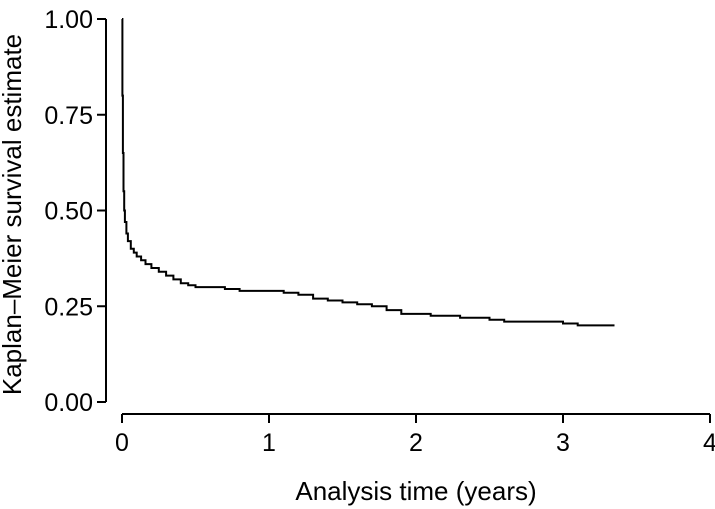 Image resolution: width=715 pixels, height=509 pixels. What do you see at coordinates (68, 212) in the screenshot?
I see `y-tick-label: 0.50` at bounding box center [68, 212].